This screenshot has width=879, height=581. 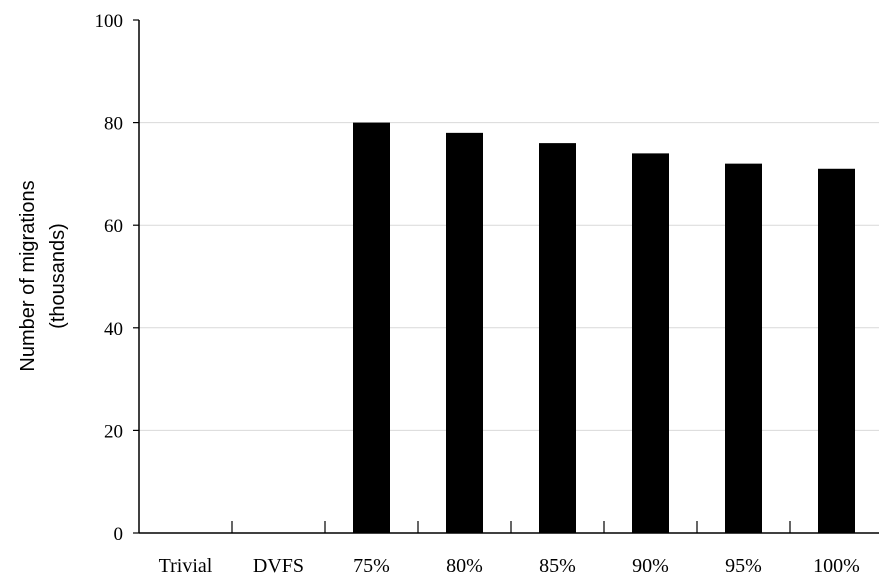 What do you see at coordinates (836, 566) in the screenshot?
I see `x-tick-label: 100%` at bounding box center [836, 566].